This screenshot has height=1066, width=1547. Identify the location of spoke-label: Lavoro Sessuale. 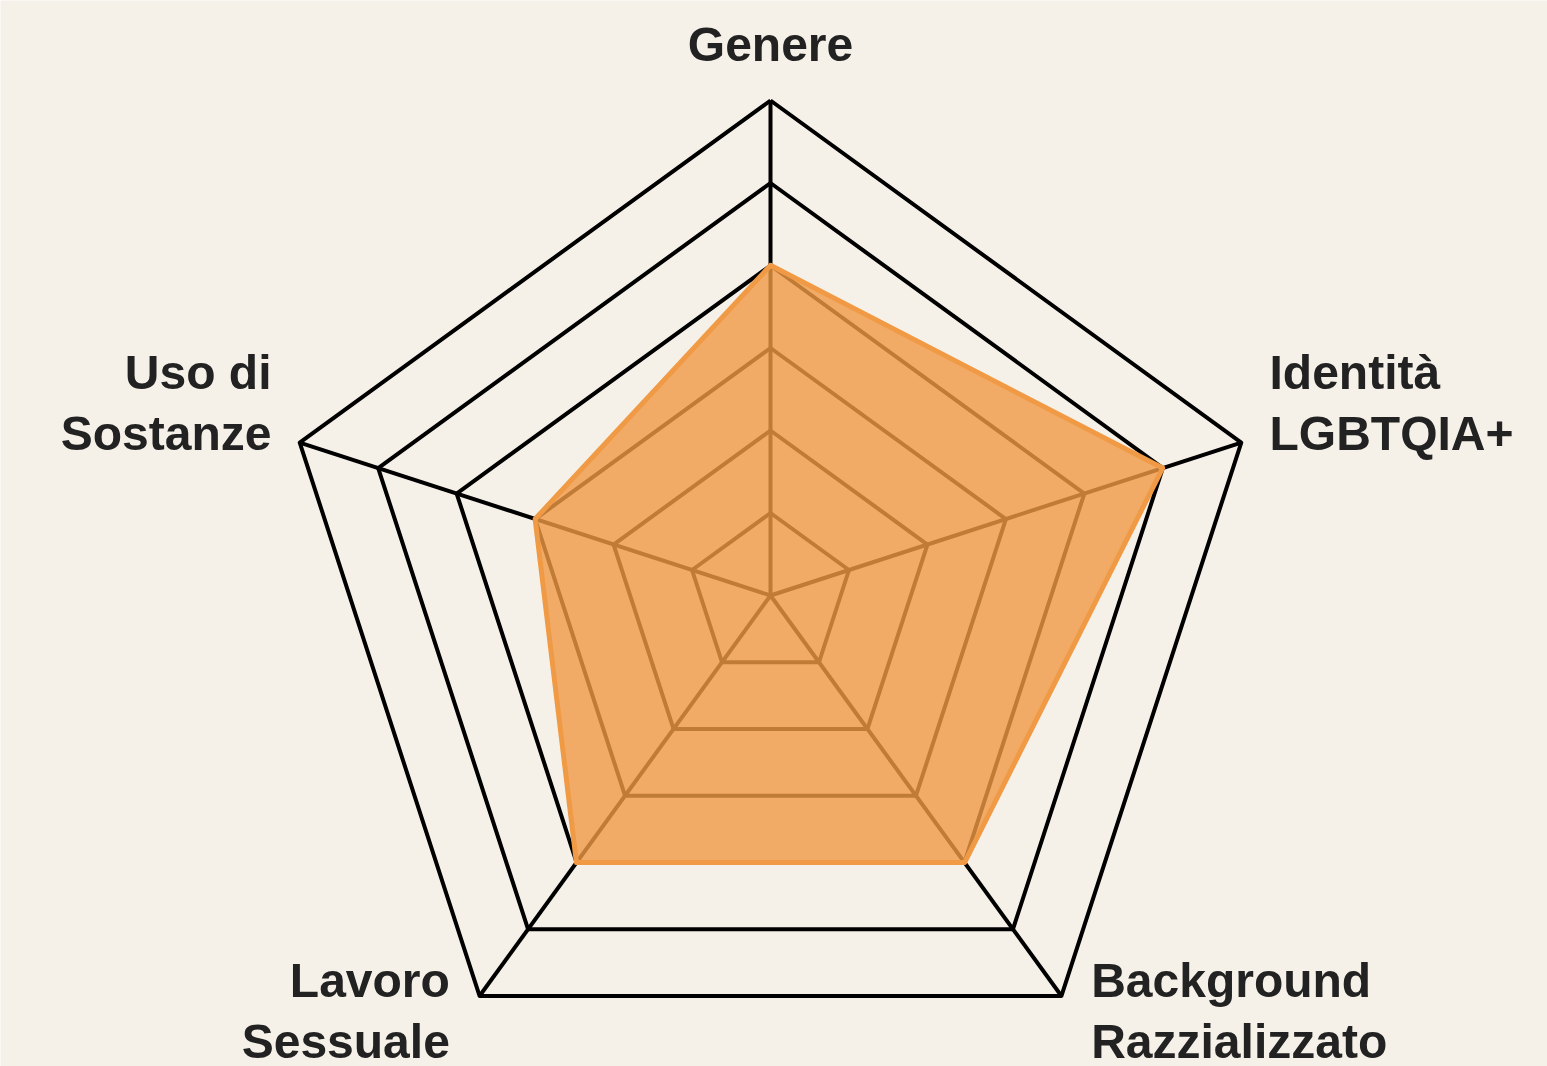
(345, 1009).